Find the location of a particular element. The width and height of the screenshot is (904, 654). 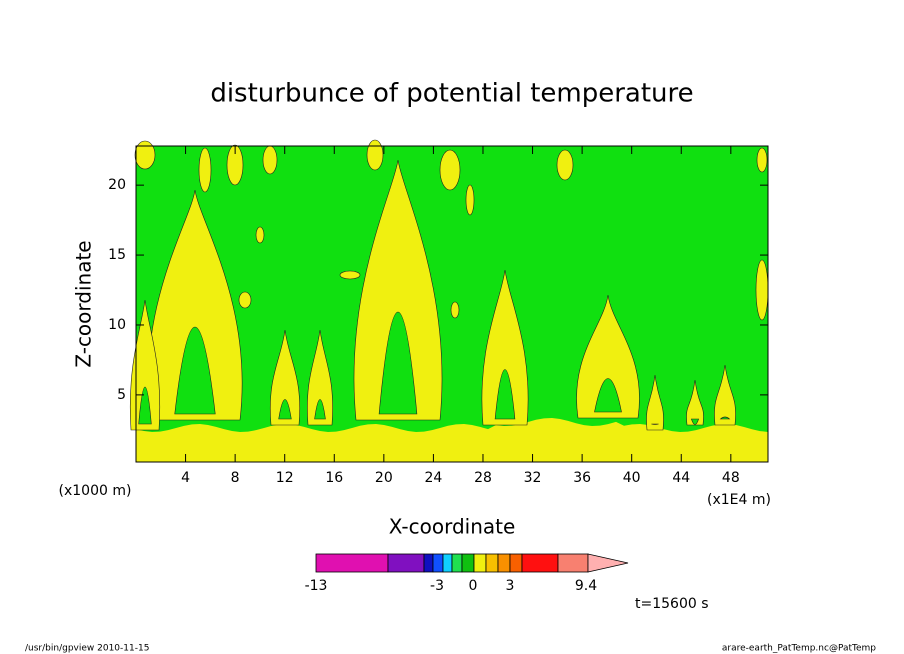

x-tick-label: 40 is located at coordinates (632, 478).